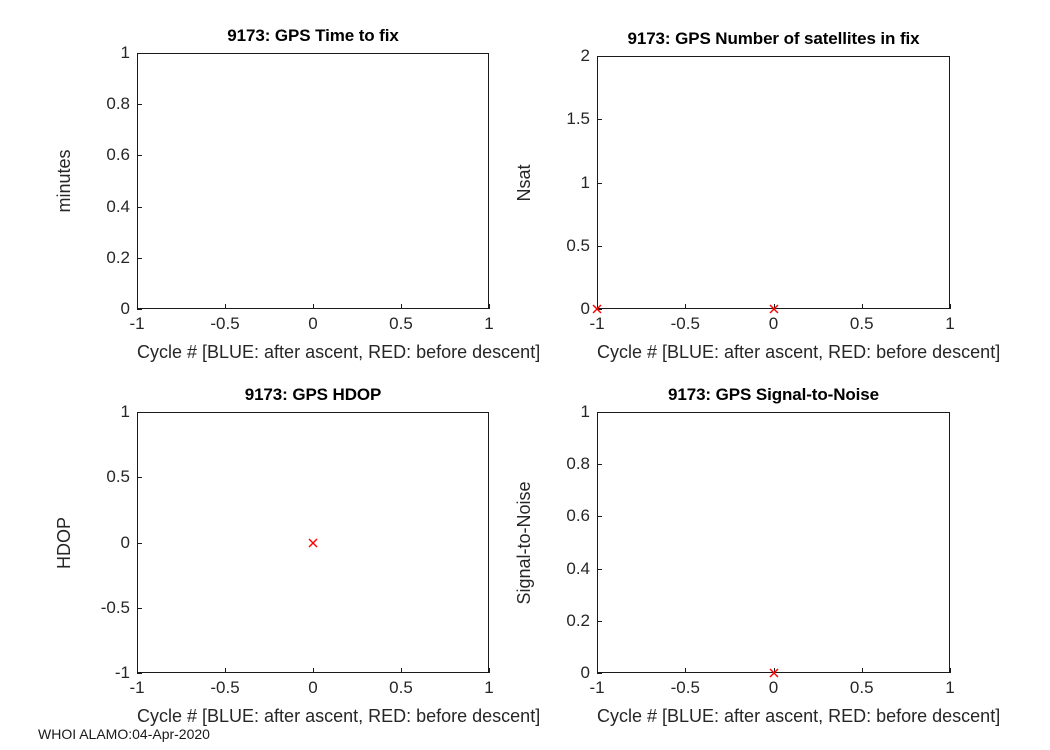 This screenshot has height=750, width=1050. What do you see at coordinates (64, 542) in the screenshot?
I see `y-axis-label: HDOP` at bounding box center [64, 542].